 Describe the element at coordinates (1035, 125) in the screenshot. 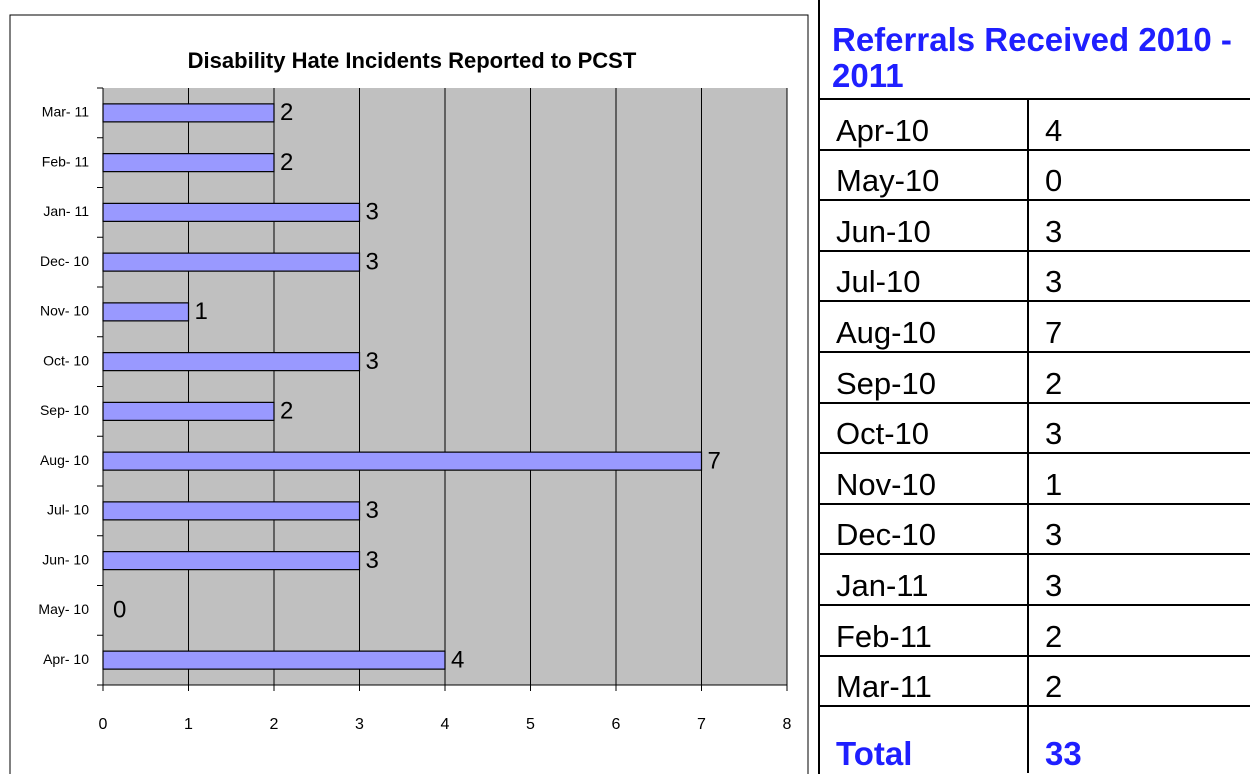

I see `table-row: Apr-10 4` at that location.